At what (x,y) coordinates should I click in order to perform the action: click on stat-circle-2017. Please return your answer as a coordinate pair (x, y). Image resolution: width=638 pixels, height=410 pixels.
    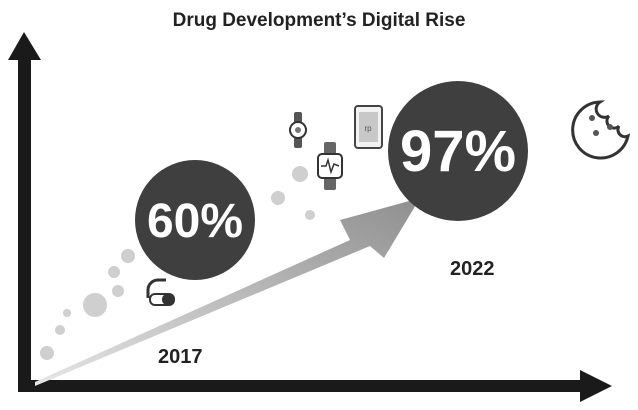
    Looking at the image, I should click on (195, 220).